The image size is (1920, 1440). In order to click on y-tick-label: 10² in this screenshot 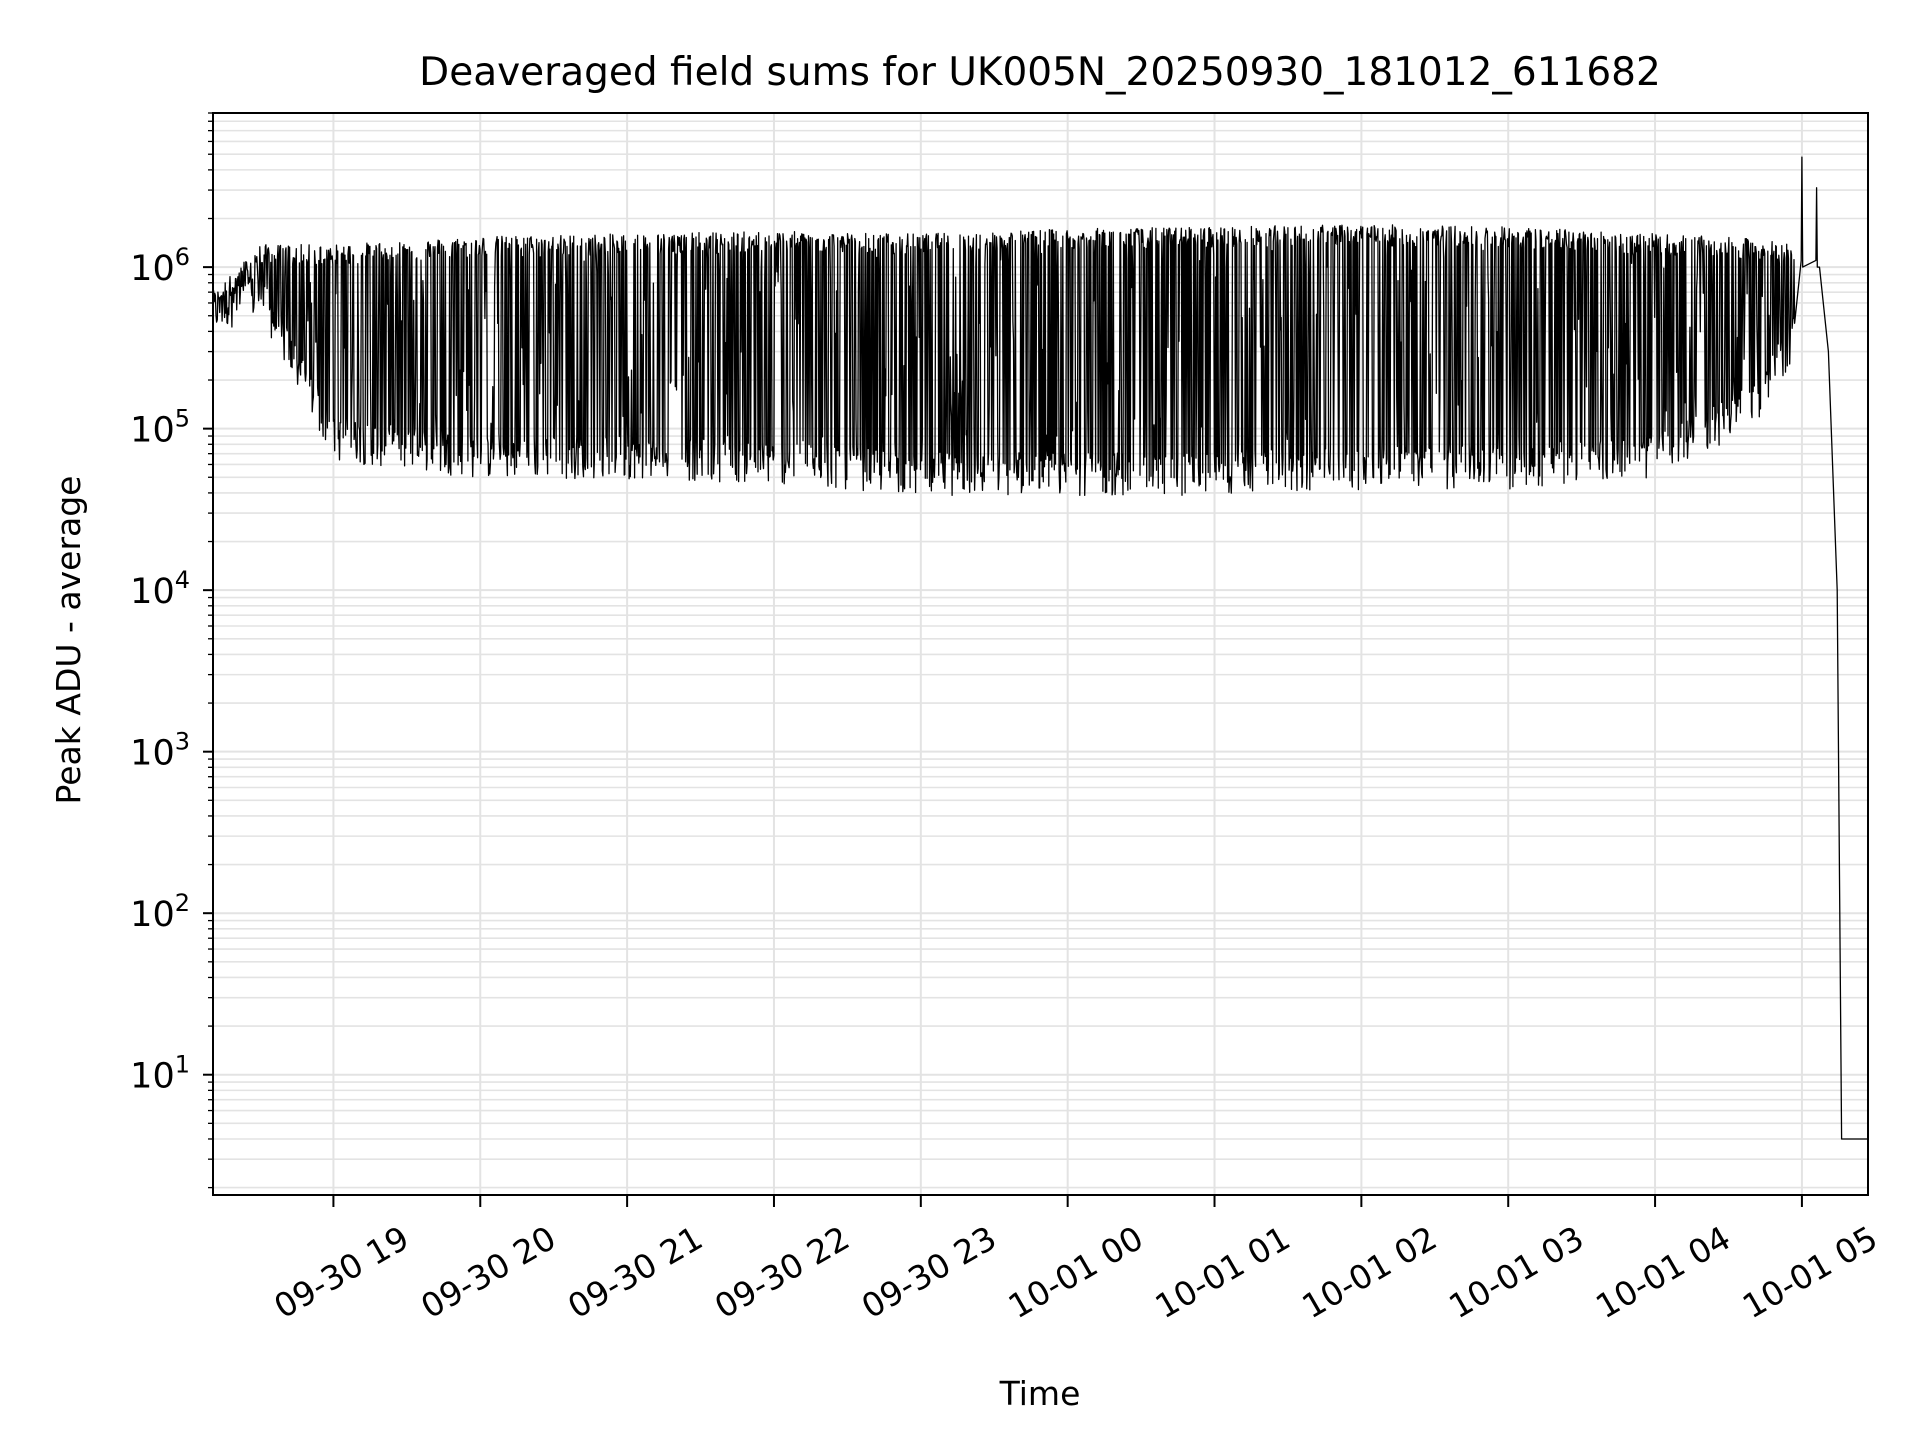, I will do `click(160, 912)`.